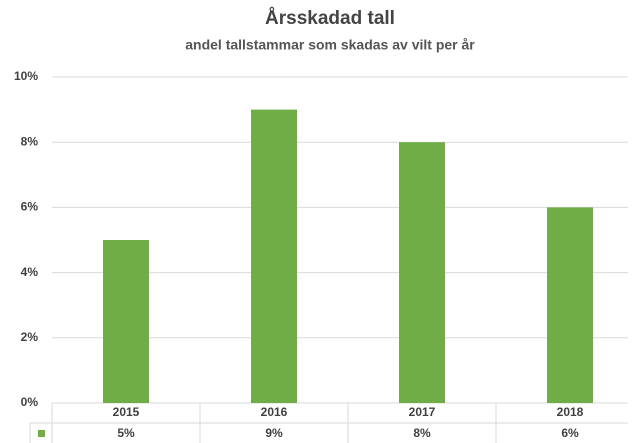  I want to click on y-tick-label: 2%, so click(30, 337).